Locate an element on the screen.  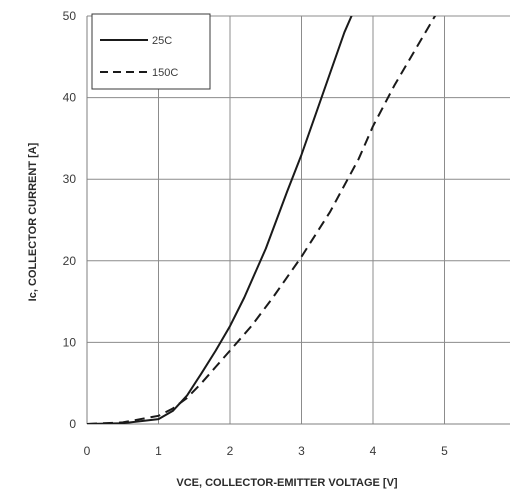
legend-box is located at coordinates (151, 51).